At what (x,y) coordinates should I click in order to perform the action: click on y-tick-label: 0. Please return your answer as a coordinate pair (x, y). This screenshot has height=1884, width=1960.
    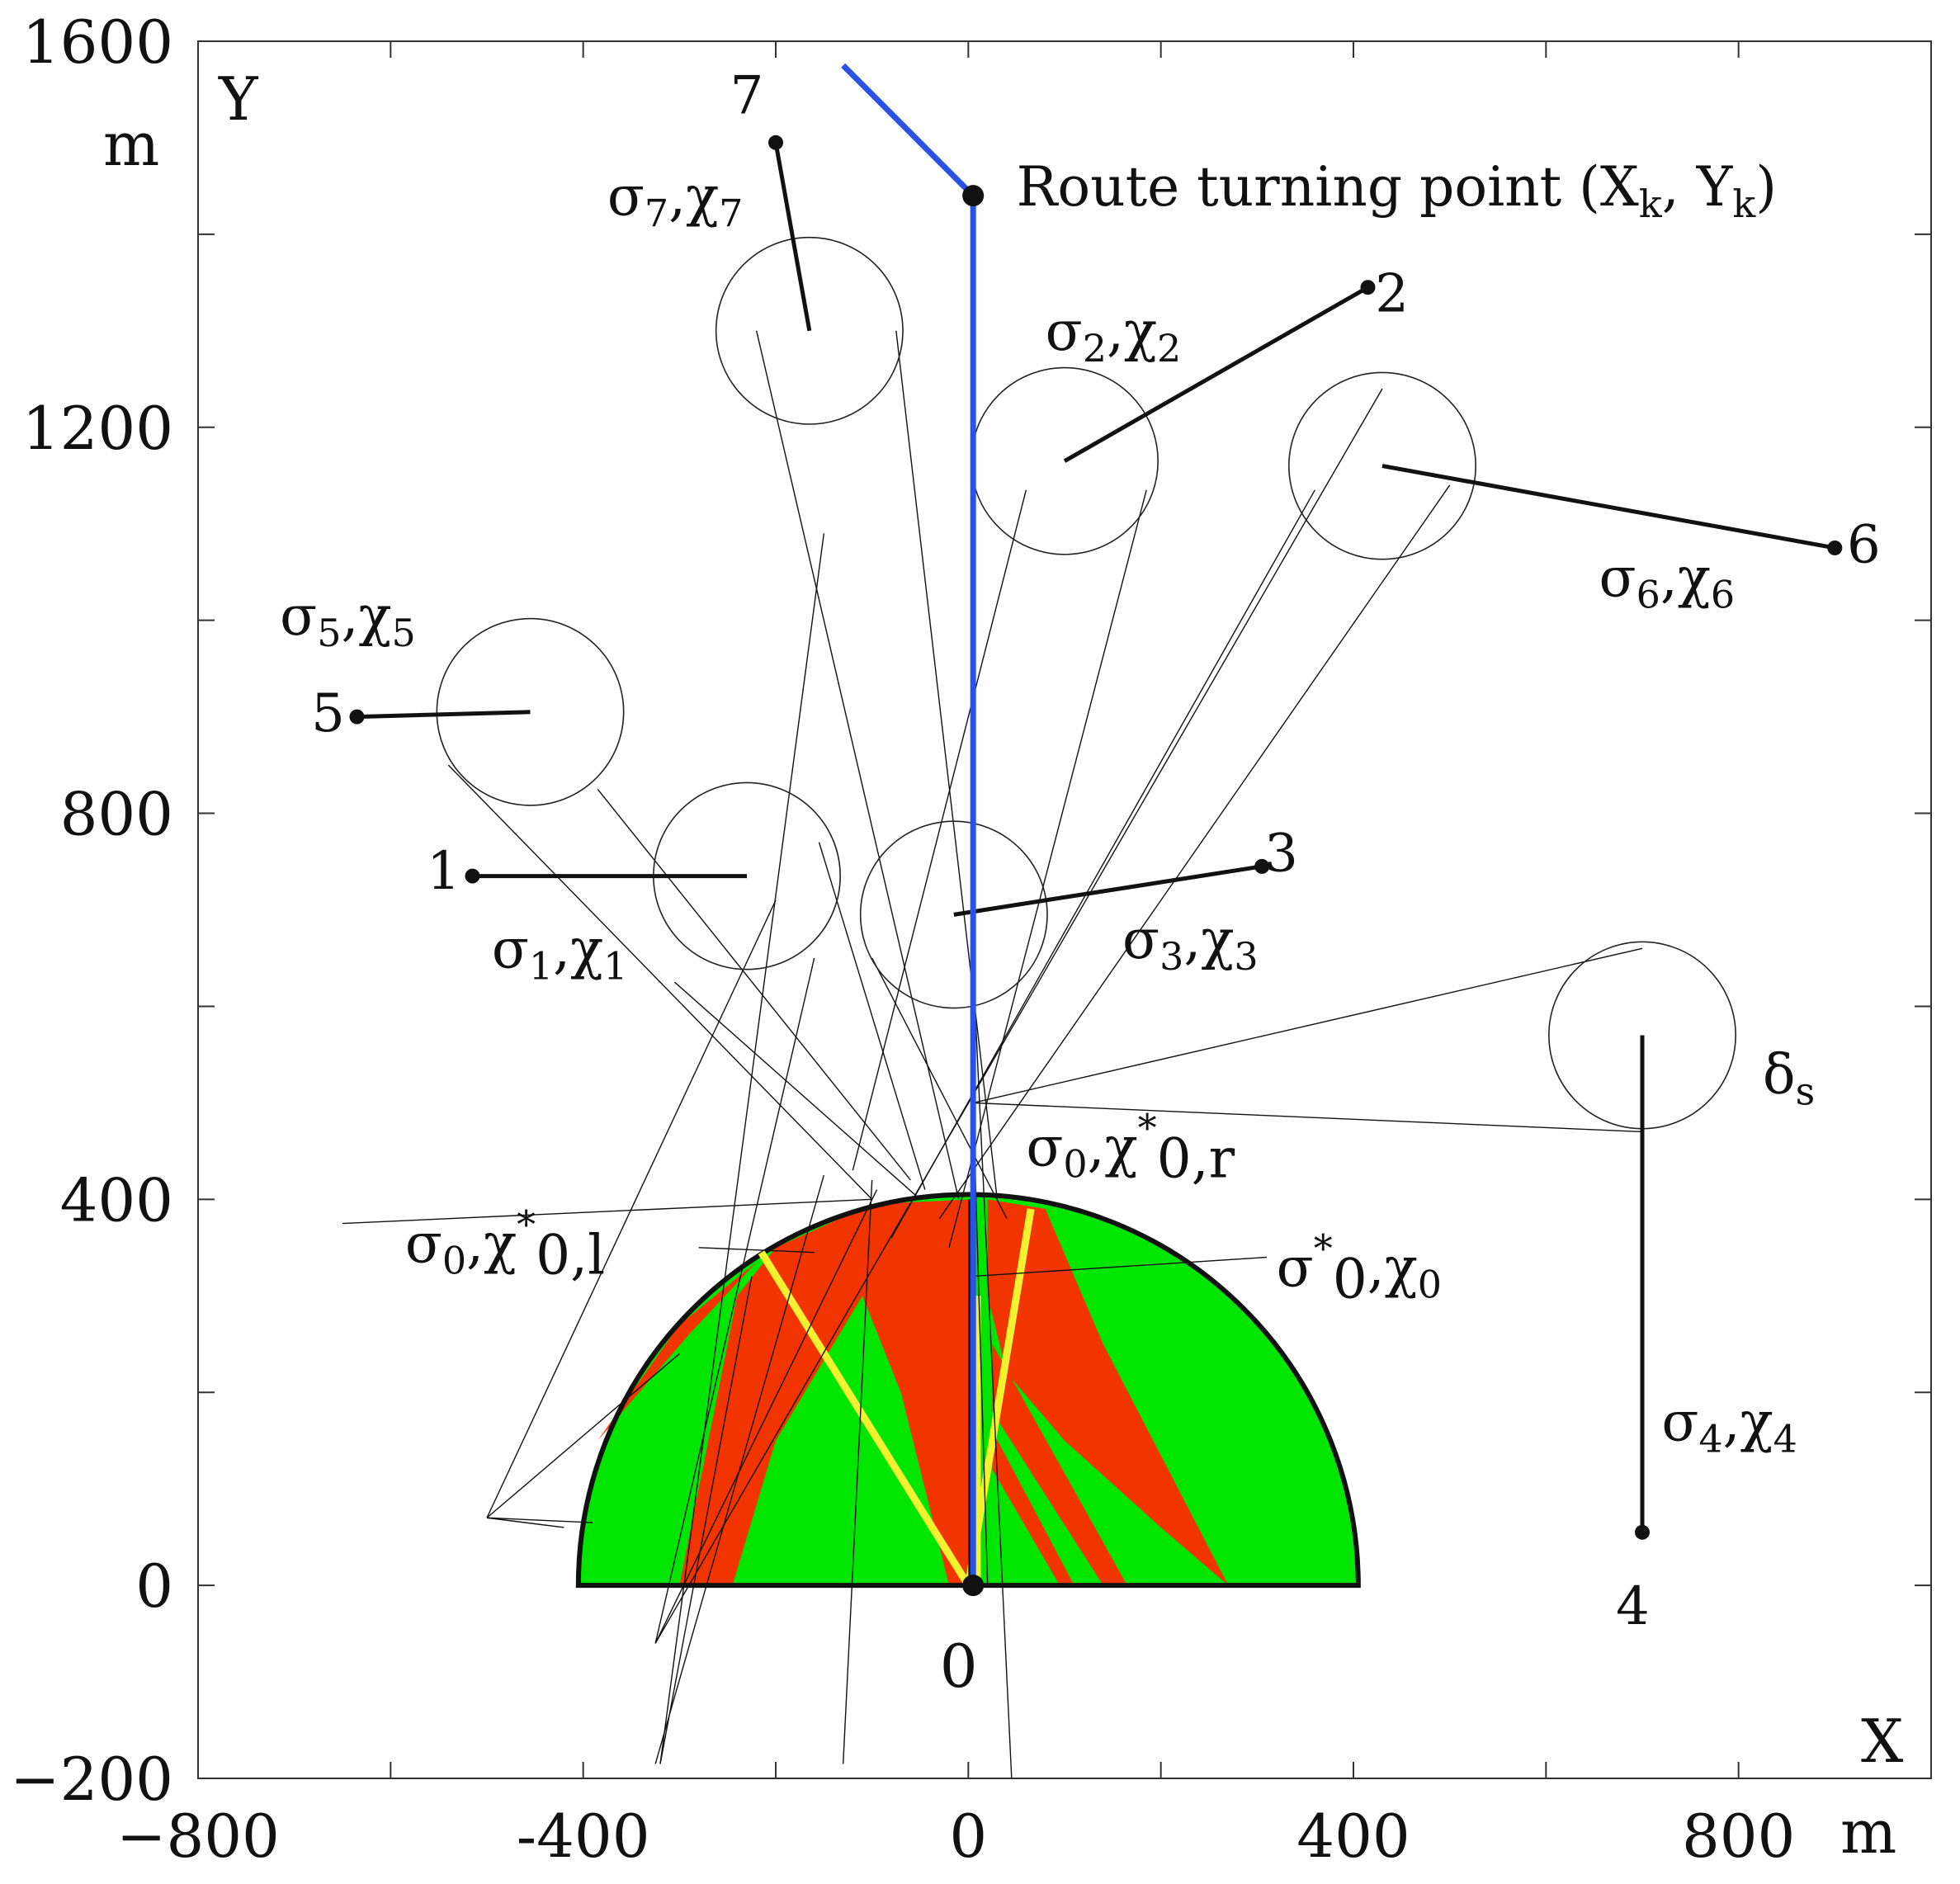
    Looking at the image, I should click on (154, 1586).